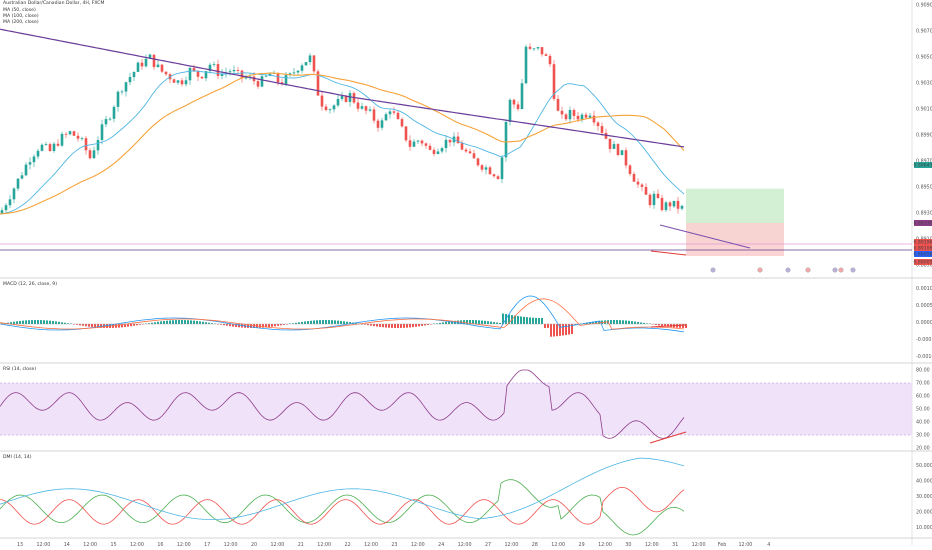 The height and width of the screenshot is (550, 932). What do you see at coordinates (456, 409) in the screenshot?
I see `rsi-band` at bounding box center [456, 409].